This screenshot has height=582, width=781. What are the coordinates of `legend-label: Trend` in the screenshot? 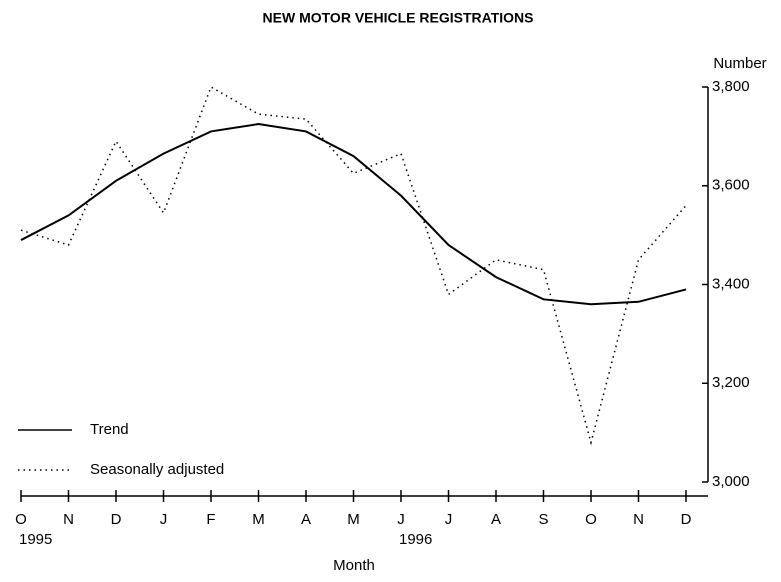 It's located at (109, 429).